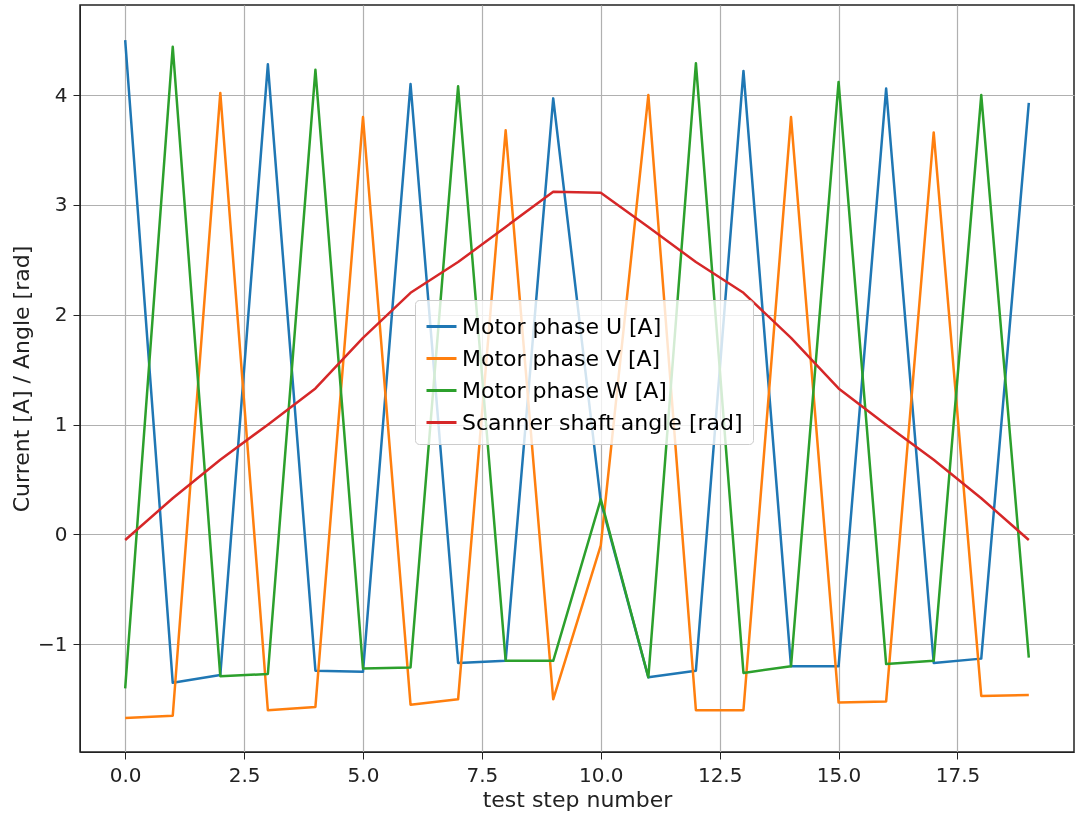  I want to click on x-tick-label: 12.5, so click(720, 774).